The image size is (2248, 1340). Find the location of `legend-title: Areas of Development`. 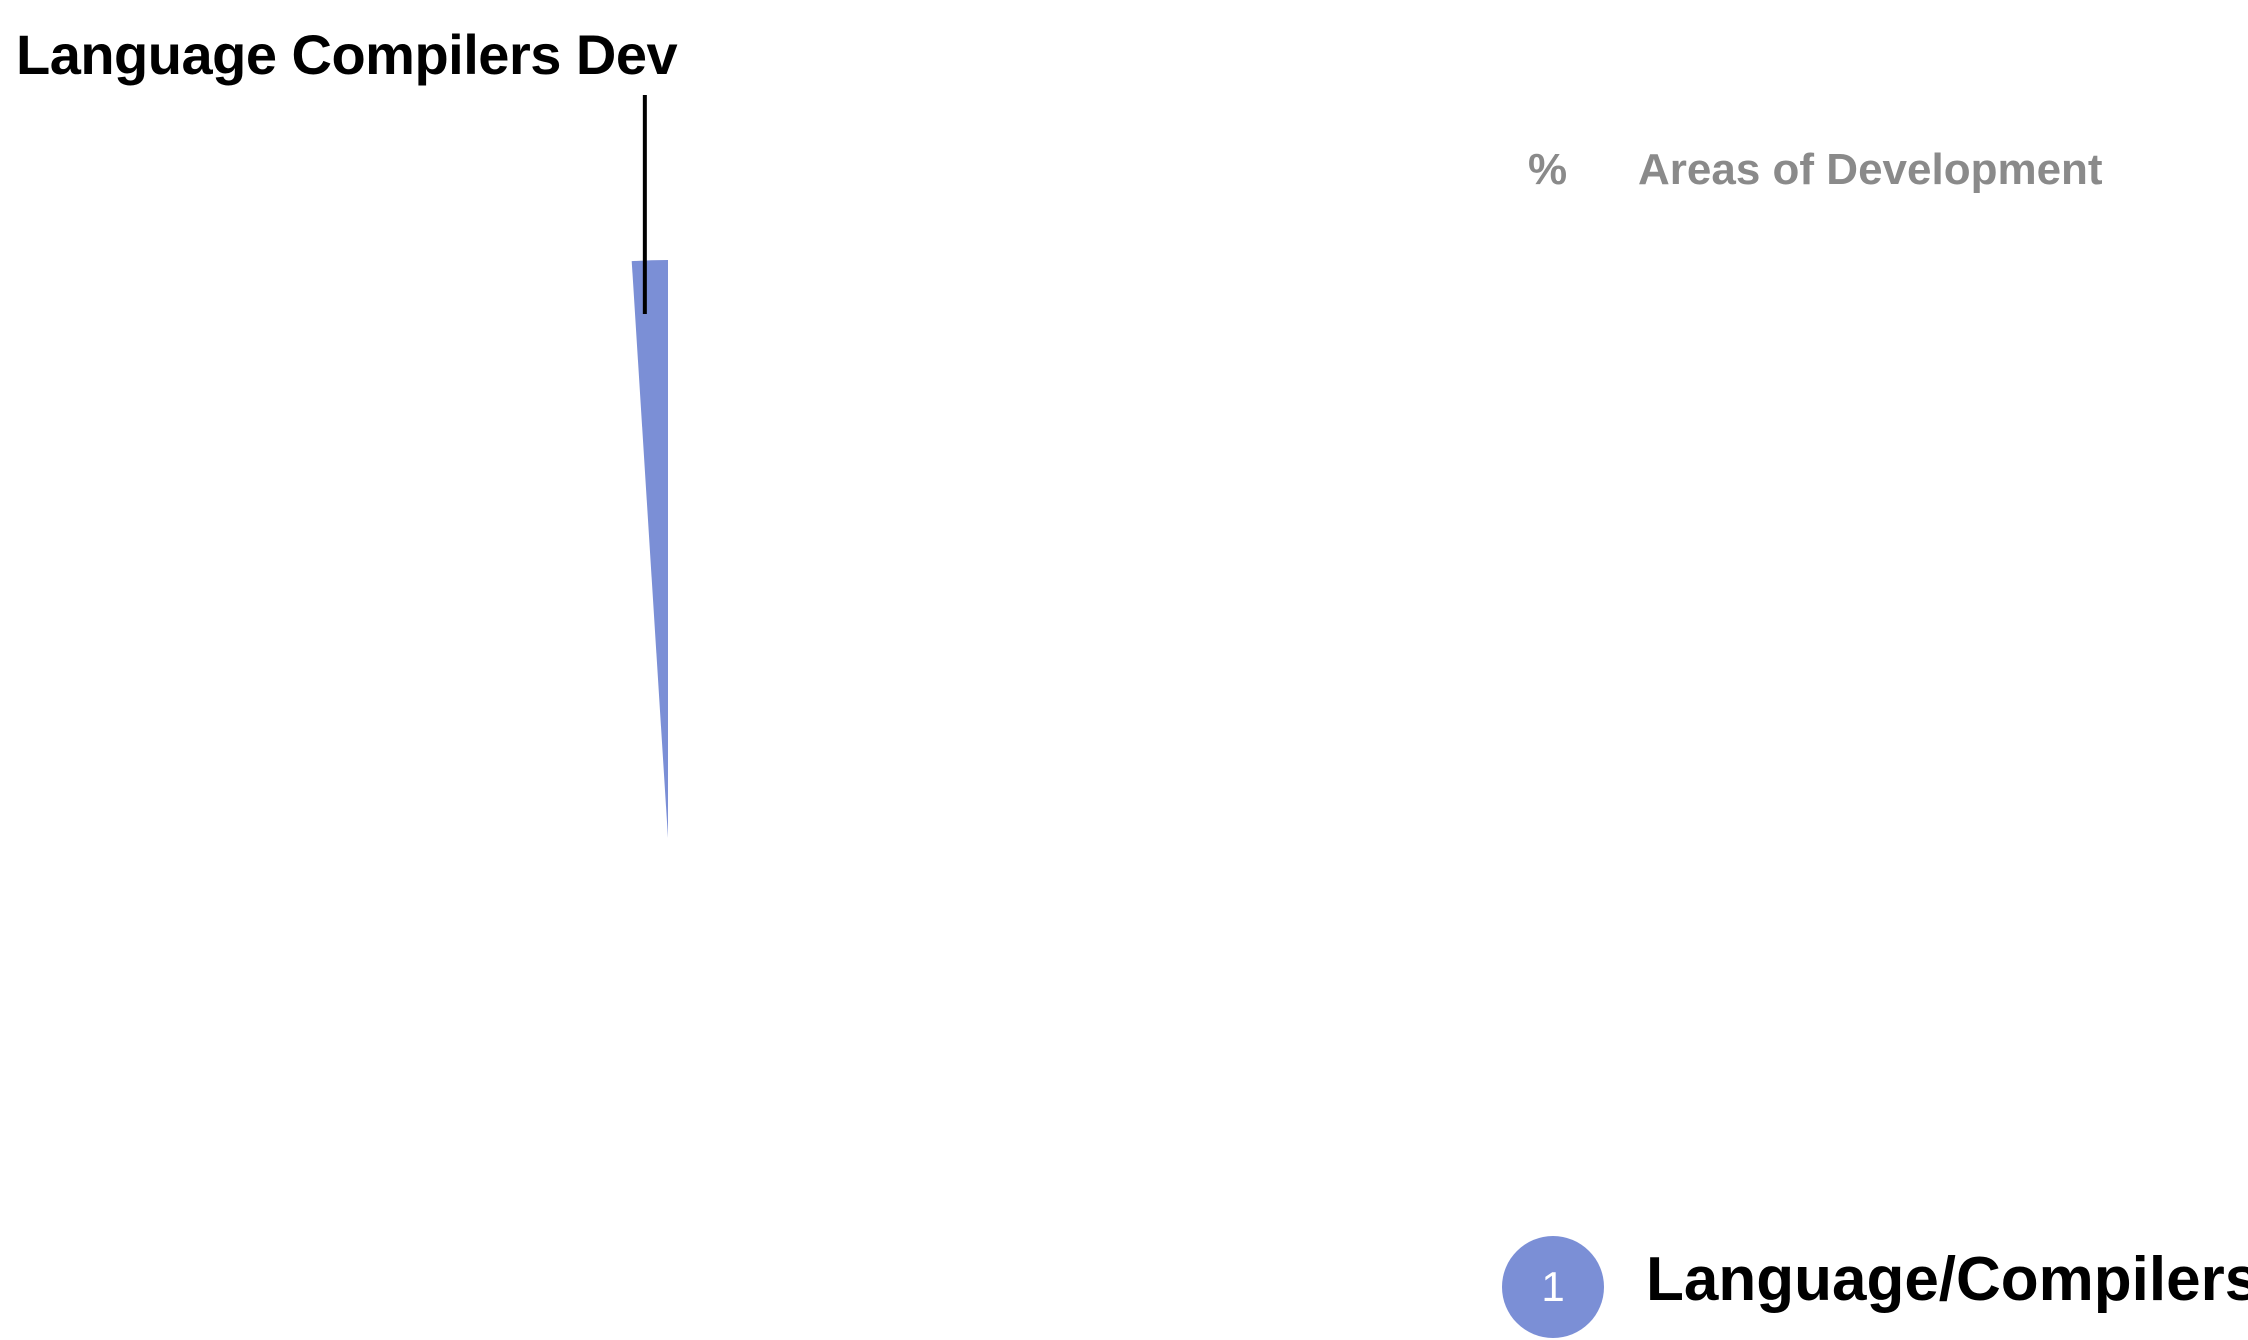

legend-title: Areas of Development is located at coordinates (1870, 169).